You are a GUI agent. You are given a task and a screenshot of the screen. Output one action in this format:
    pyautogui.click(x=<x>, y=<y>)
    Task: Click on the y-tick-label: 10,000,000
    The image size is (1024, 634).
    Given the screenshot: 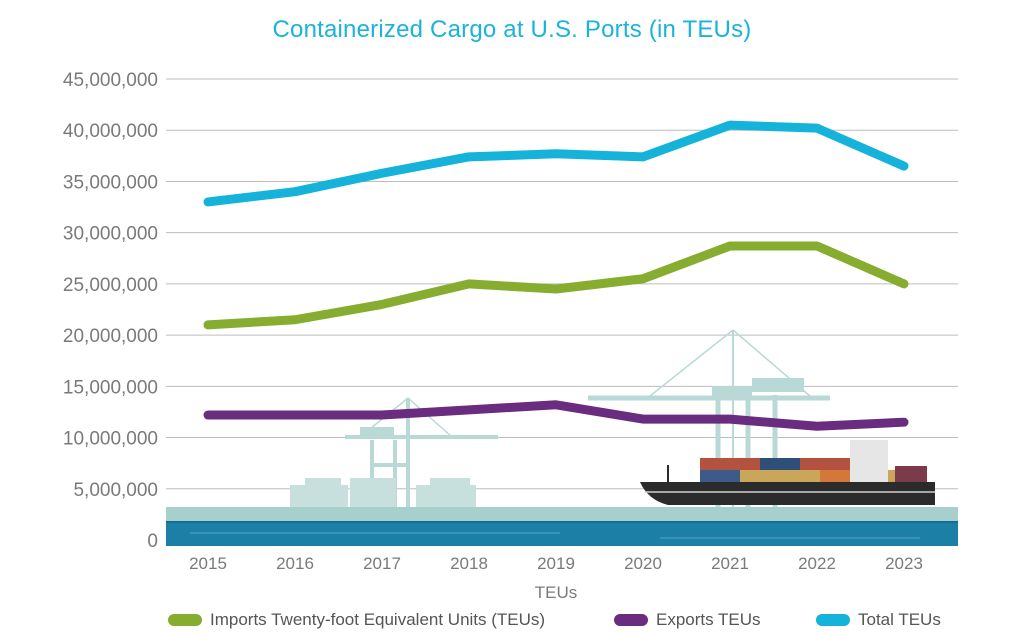 What is the action you would take?
    pyautogui.click(x=110, y=439)
    